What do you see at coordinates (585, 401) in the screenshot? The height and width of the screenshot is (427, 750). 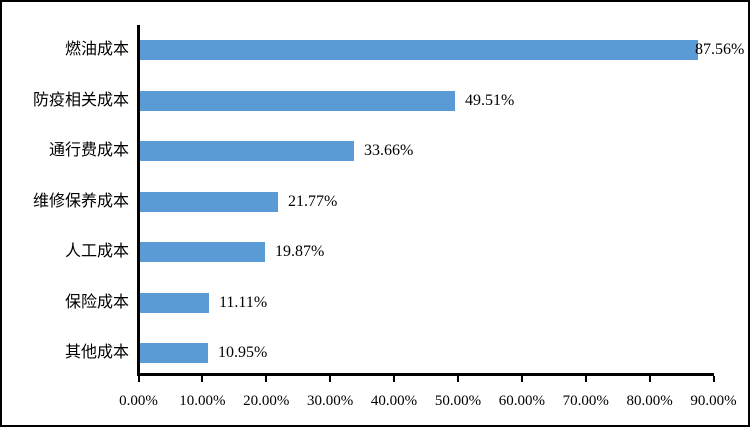 I see `x-tick-label-7: 70.00%` at bounding box center [585, 401].